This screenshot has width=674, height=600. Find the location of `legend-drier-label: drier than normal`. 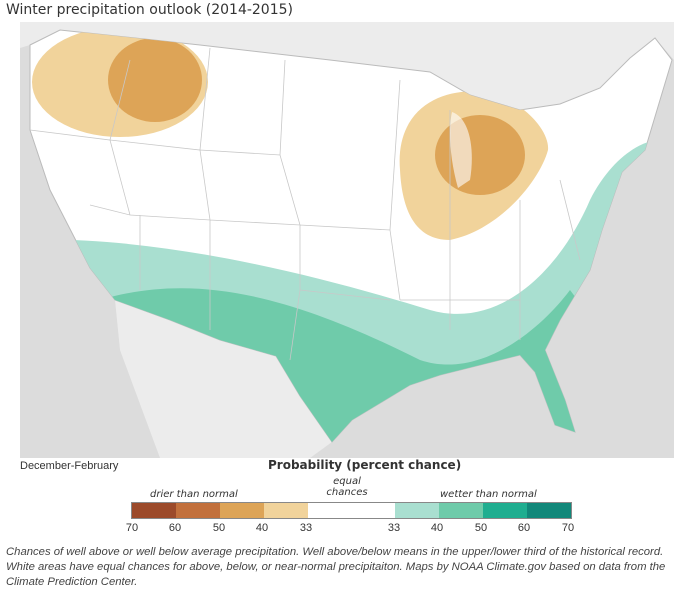

legend-drier-label: drier than normal is located at coordinates (194, 494).